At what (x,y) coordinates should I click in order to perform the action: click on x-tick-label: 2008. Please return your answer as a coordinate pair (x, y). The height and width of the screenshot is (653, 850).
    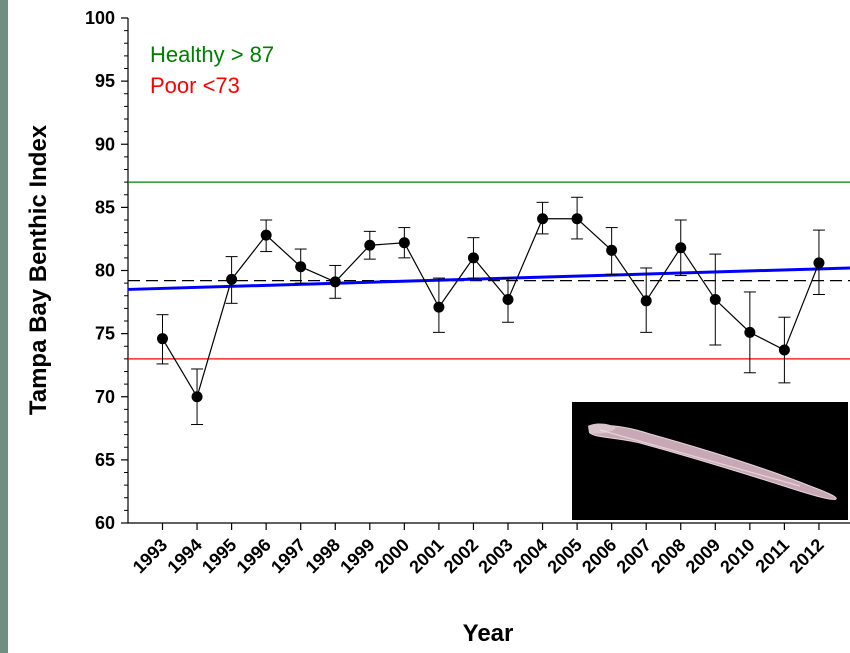
    Looking at the image, I should click on (668, 556).